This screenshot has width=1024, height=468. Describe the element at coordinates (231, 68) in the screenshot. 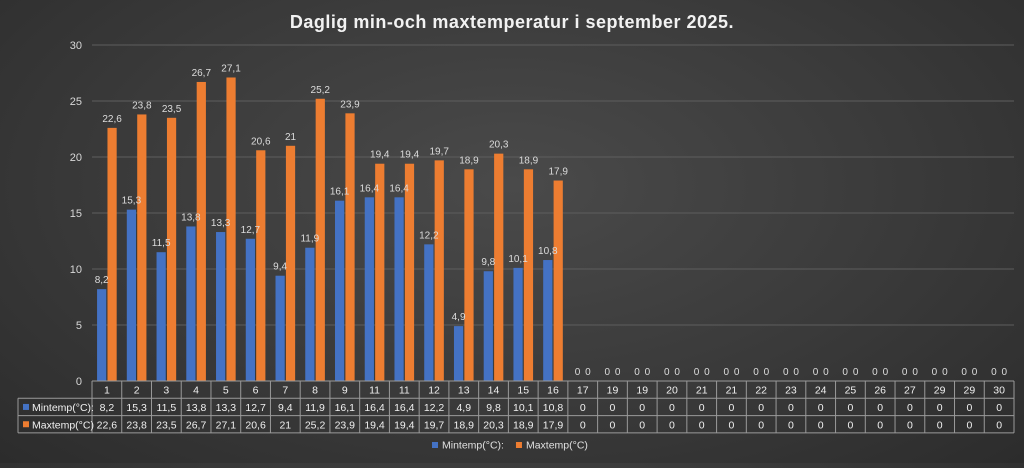

I see `max-data-label: 27,1` at that location.